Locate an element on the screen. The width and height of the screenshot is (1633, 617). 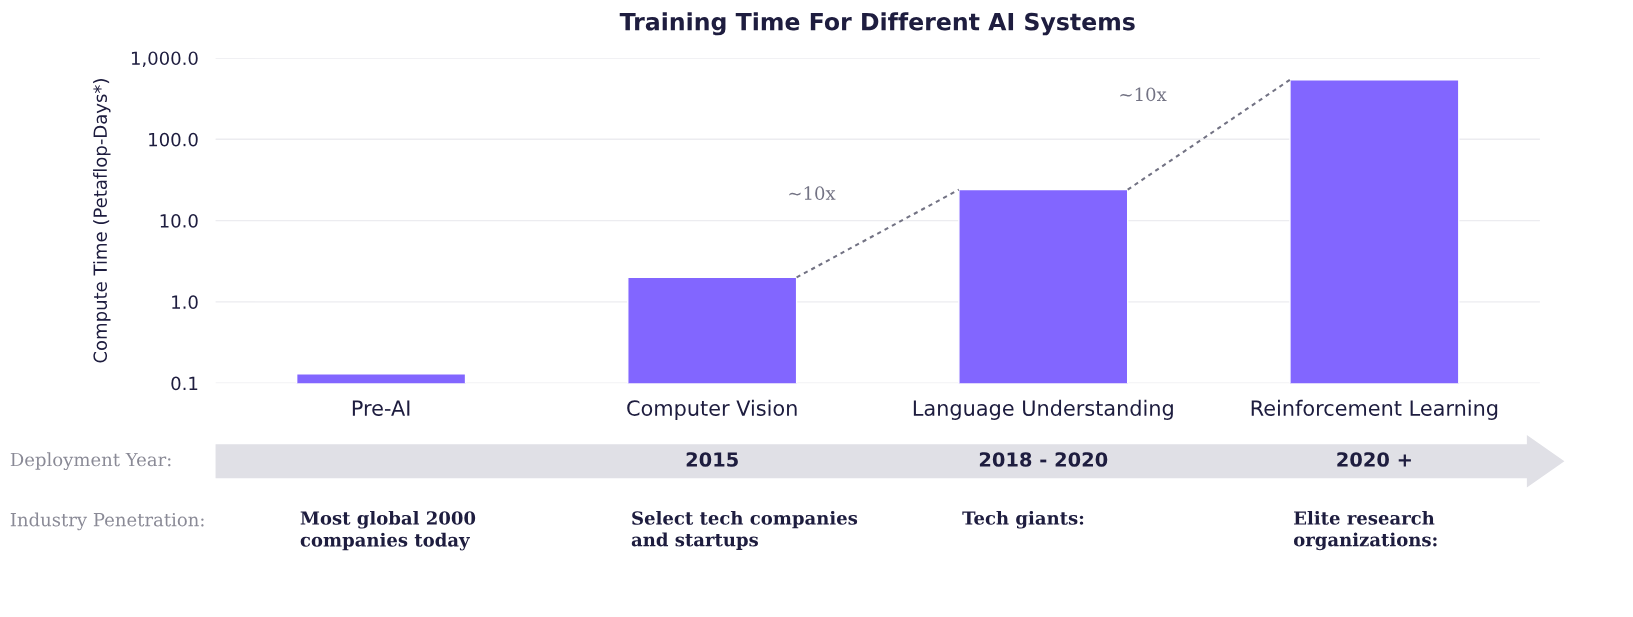
text: Elite research organizations: is located at coordinates (1365, 530).